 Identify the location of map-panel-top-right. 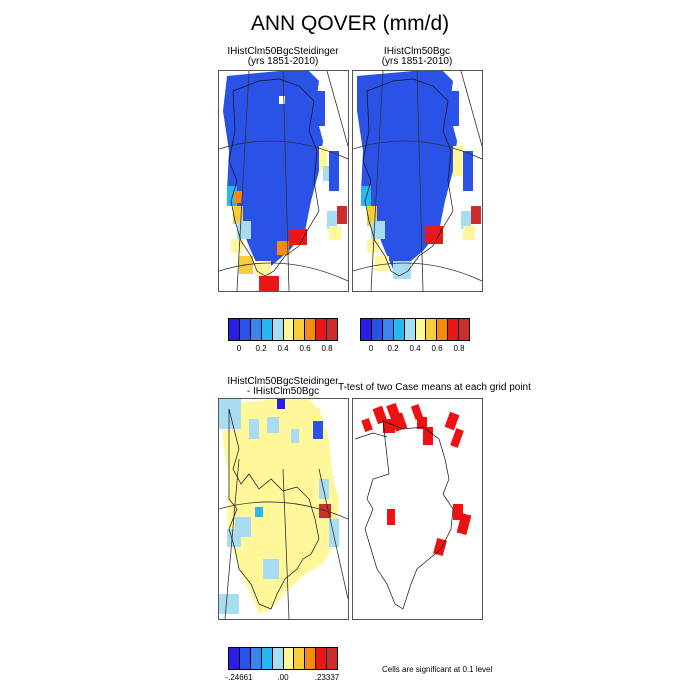
(417, 181).